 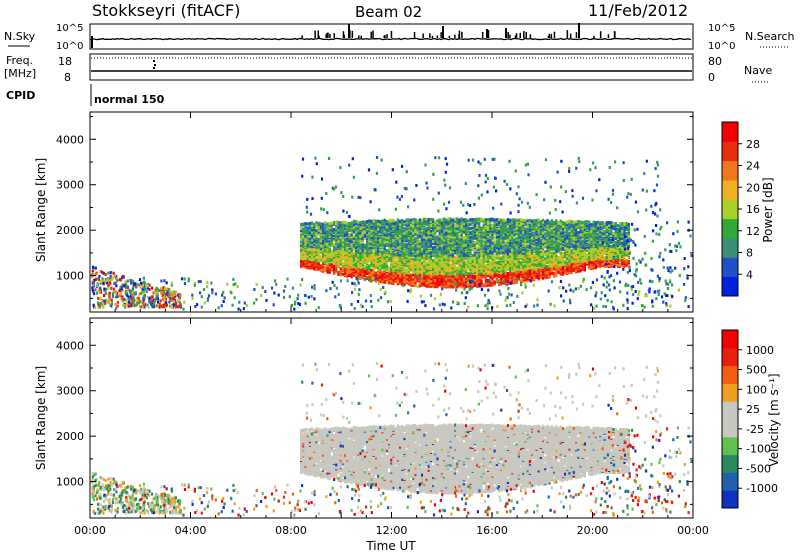 I want to click on cpid-label: CPID, so click(x=20, y=95).